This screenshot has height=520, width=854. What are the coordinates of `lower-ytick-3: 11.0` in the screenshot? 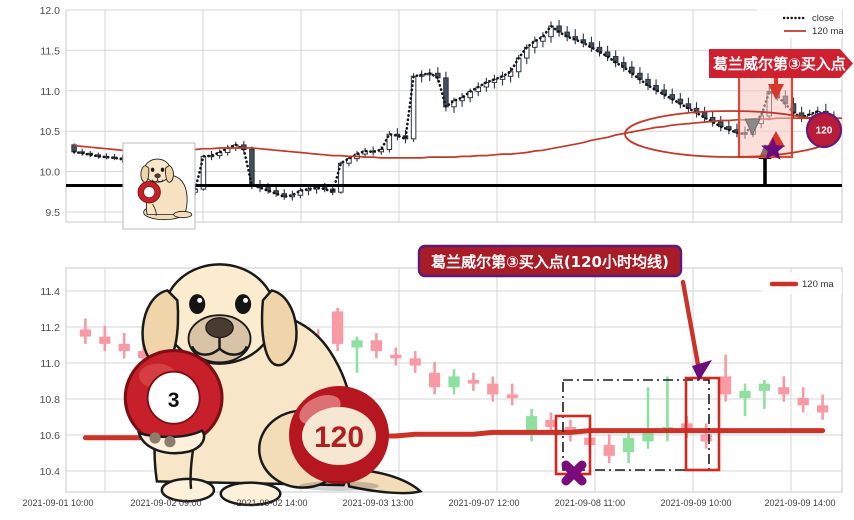 It's located at (50, 364).